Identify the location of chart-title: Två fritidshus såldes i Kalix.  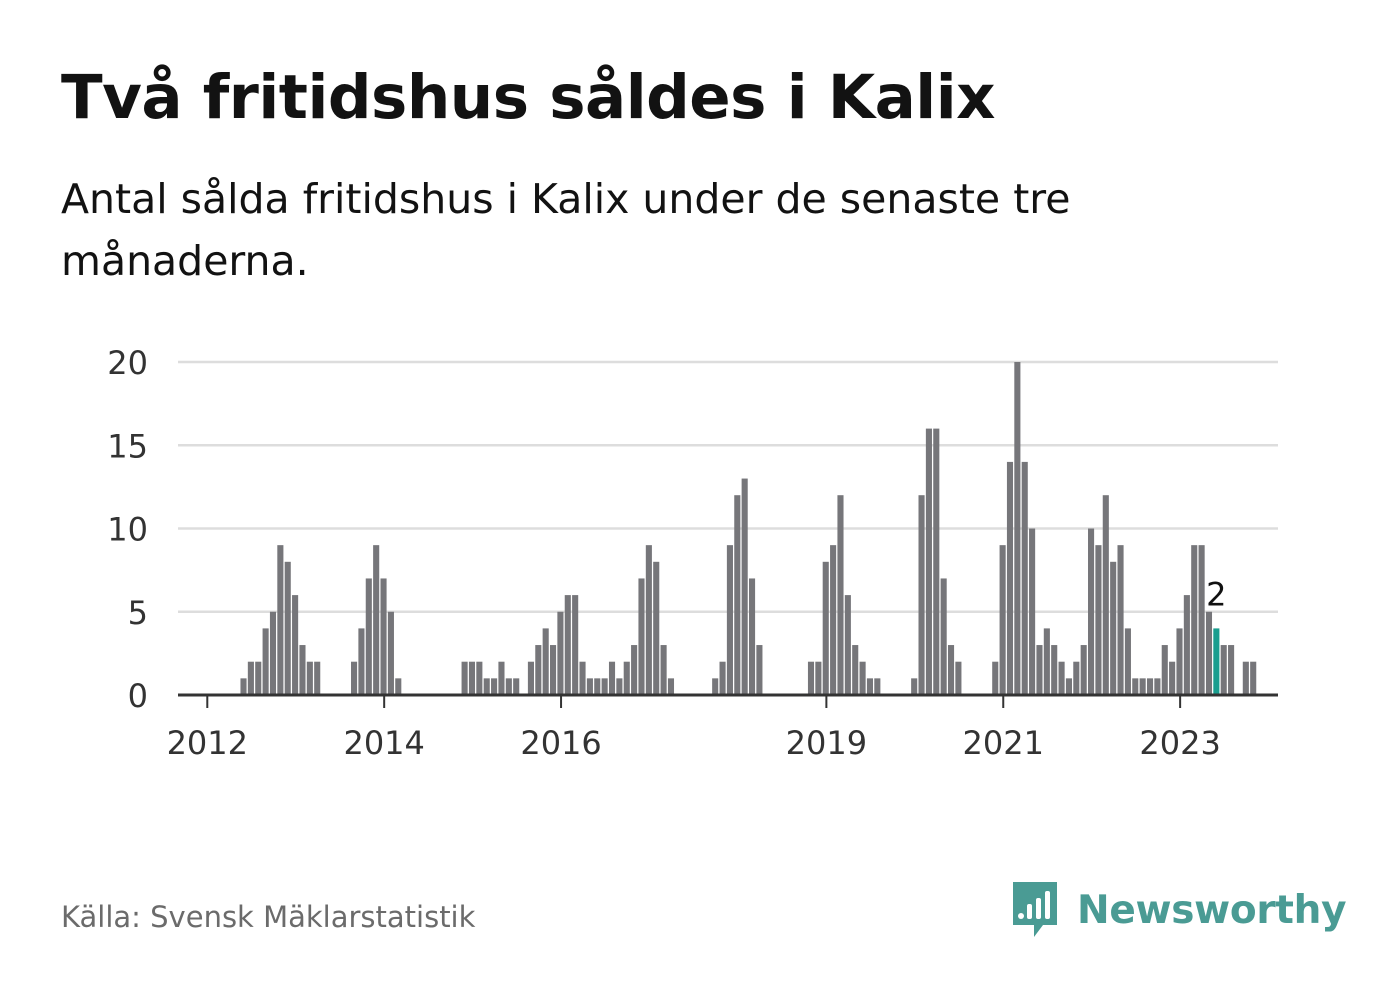
(528, 97).